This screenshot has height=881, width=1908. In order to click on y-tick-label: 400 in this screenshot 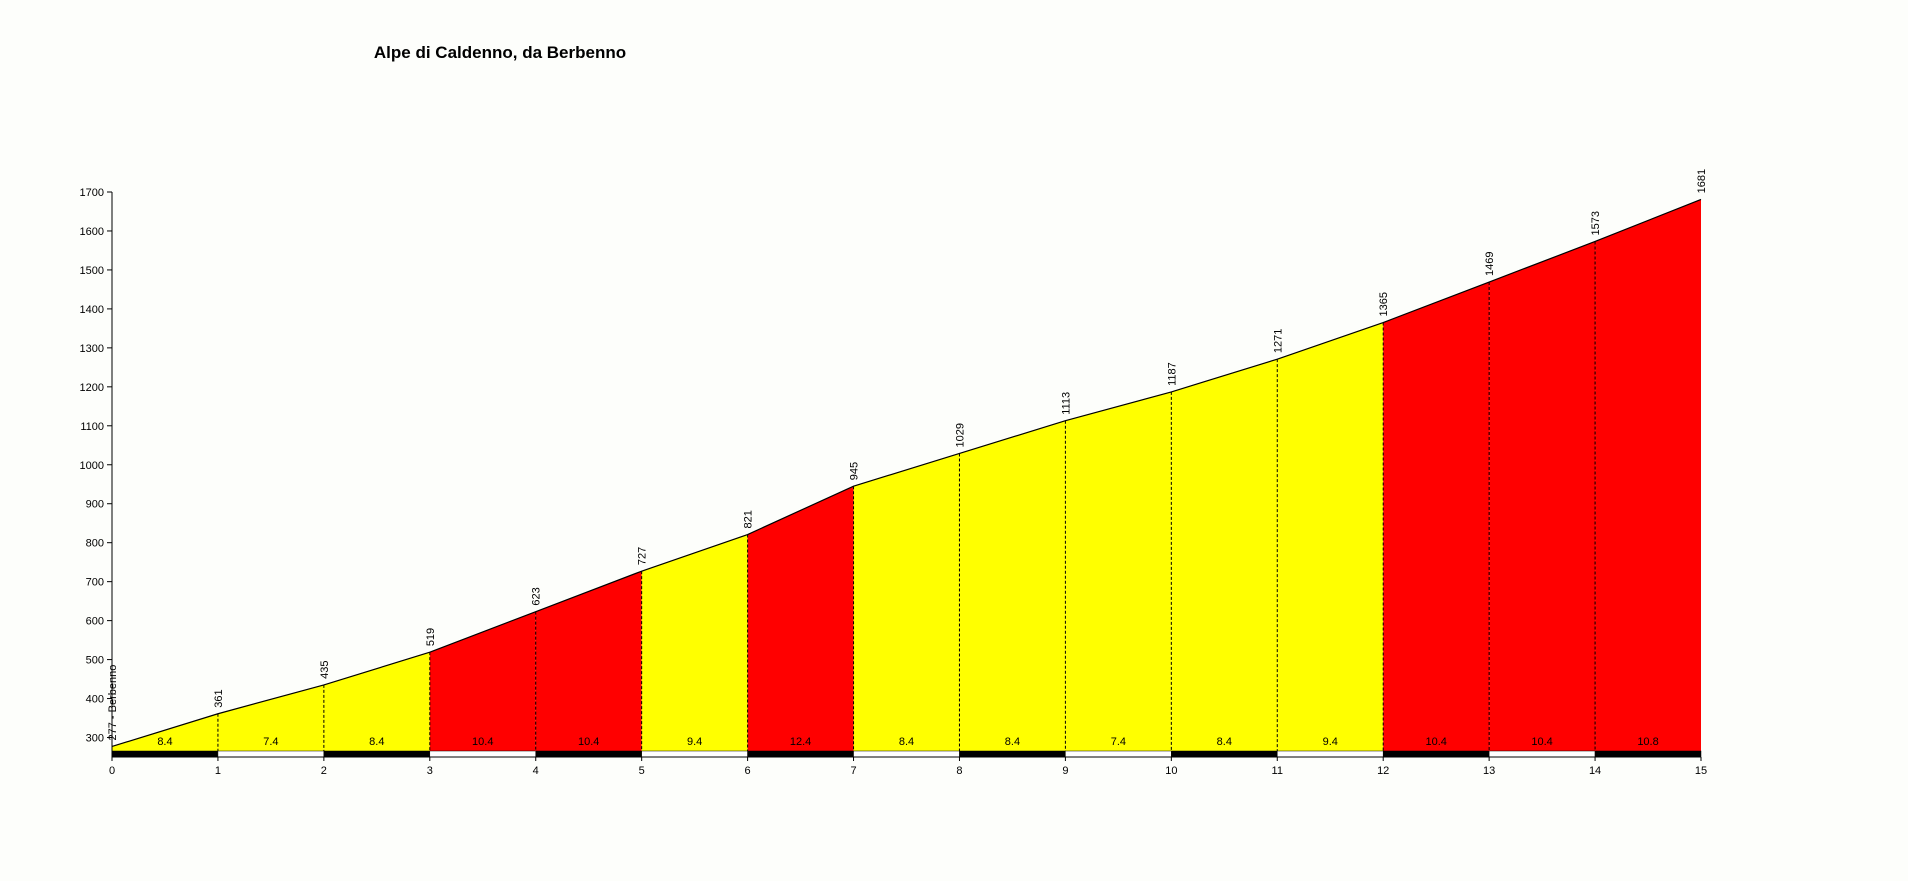, I will do `click(95, 700)`.